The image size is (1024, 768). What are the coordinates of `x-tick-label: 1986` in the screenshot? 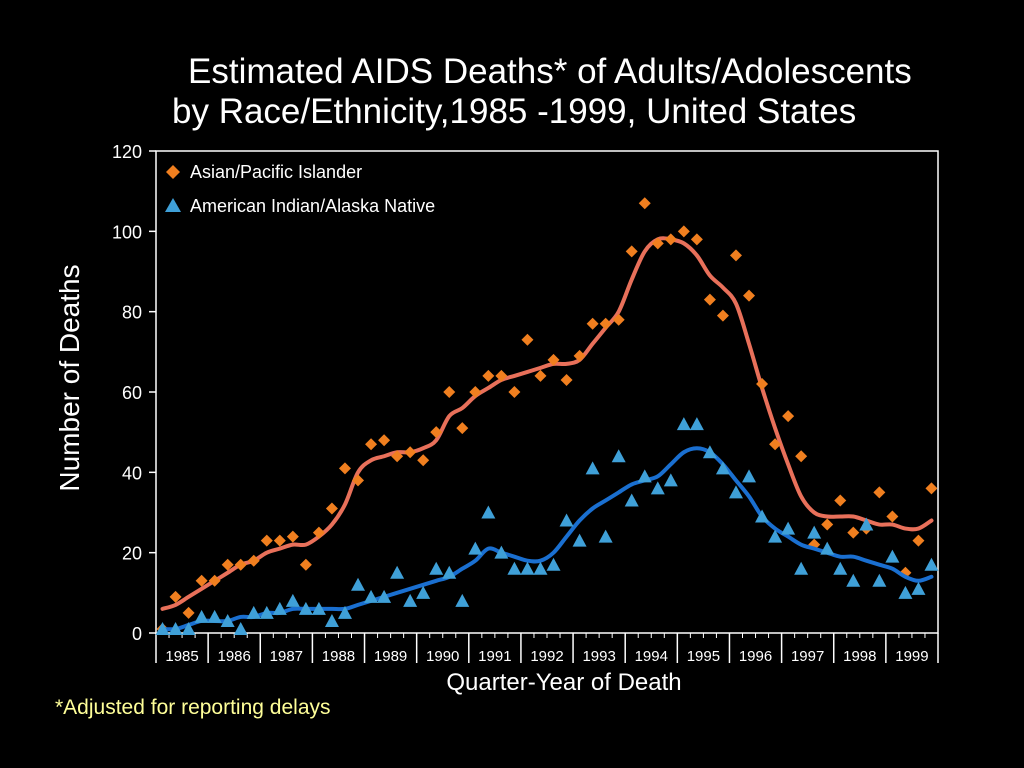 It's located at (234, 656).